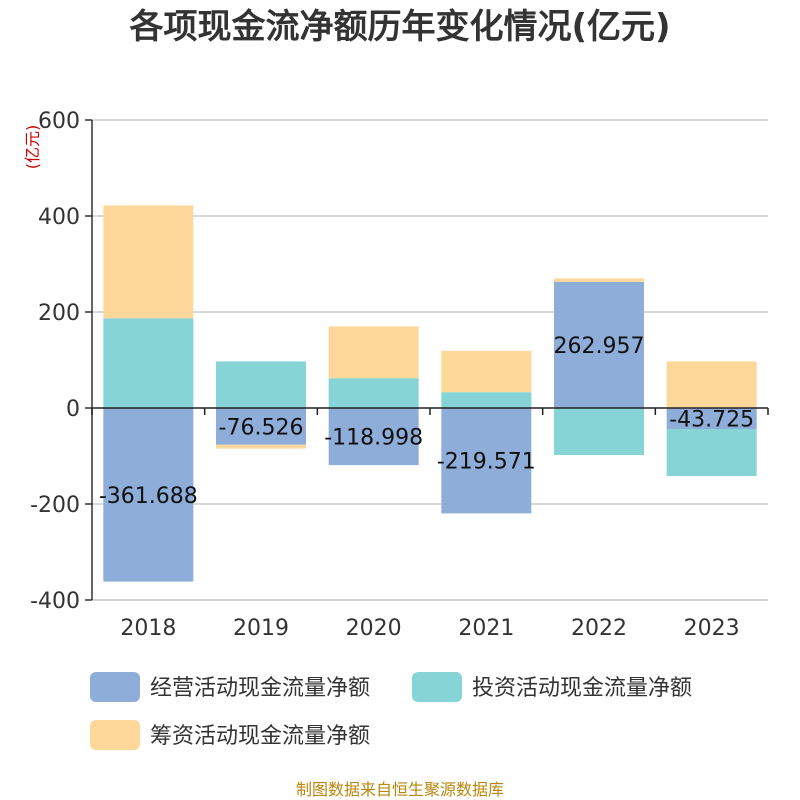 The width and height of the screenshot is (800, 800). Describe the element at coordinates (55, 505) in the screenshot. I see `y-tick-label: -200` at that location.